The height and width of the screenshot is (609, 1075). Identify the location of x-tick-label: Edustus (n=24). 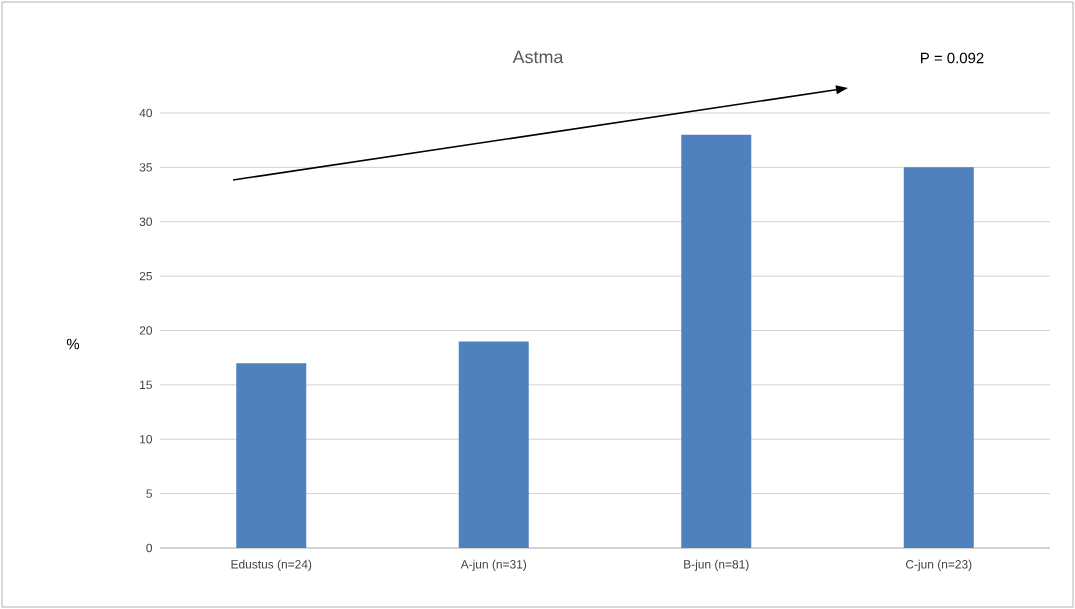
(271, 565).